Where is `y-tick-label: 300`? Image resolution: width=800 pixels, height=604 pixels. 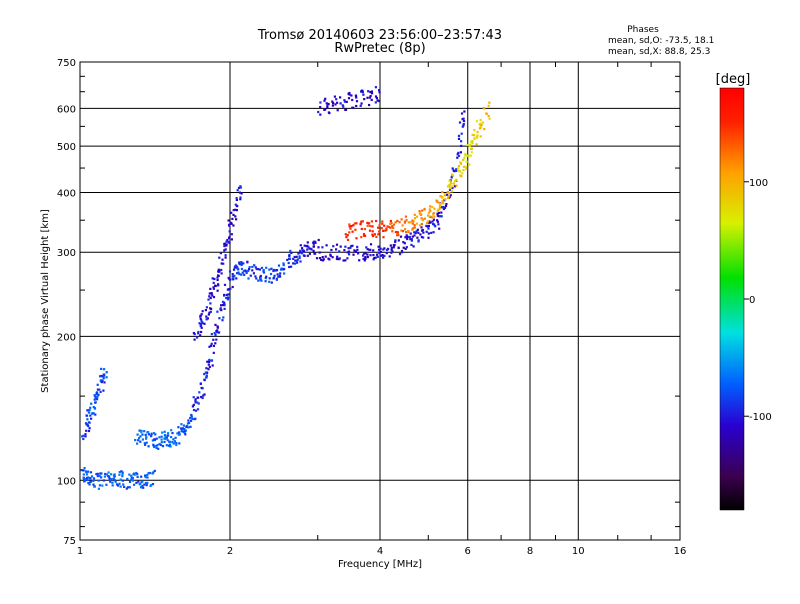
y-tick-label: 300 is located at coordinates (66, 253).